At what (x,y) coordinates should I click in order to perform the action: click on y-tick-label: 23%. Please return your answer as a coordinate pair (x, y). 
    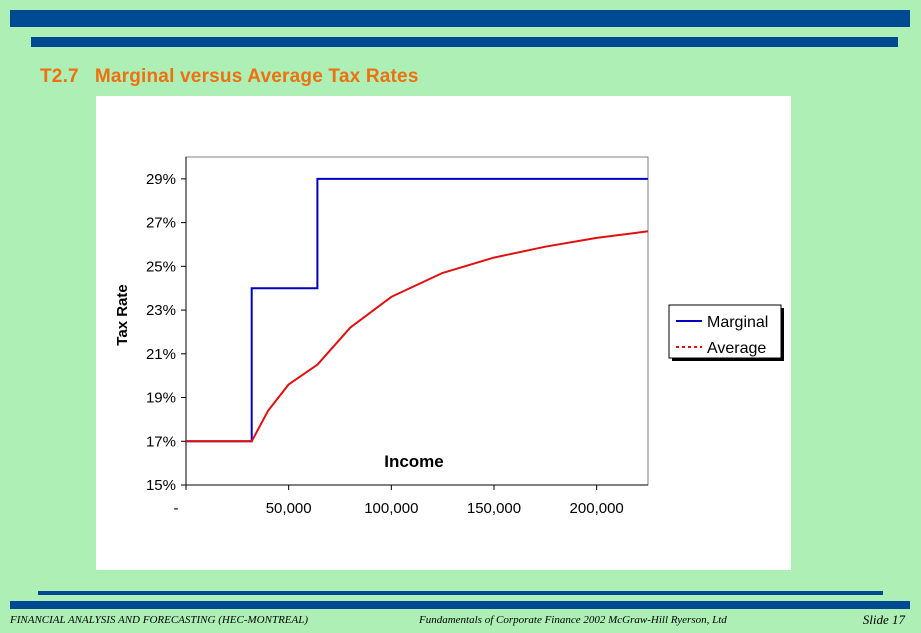
    Looking at the image, I should click on (161, 310).